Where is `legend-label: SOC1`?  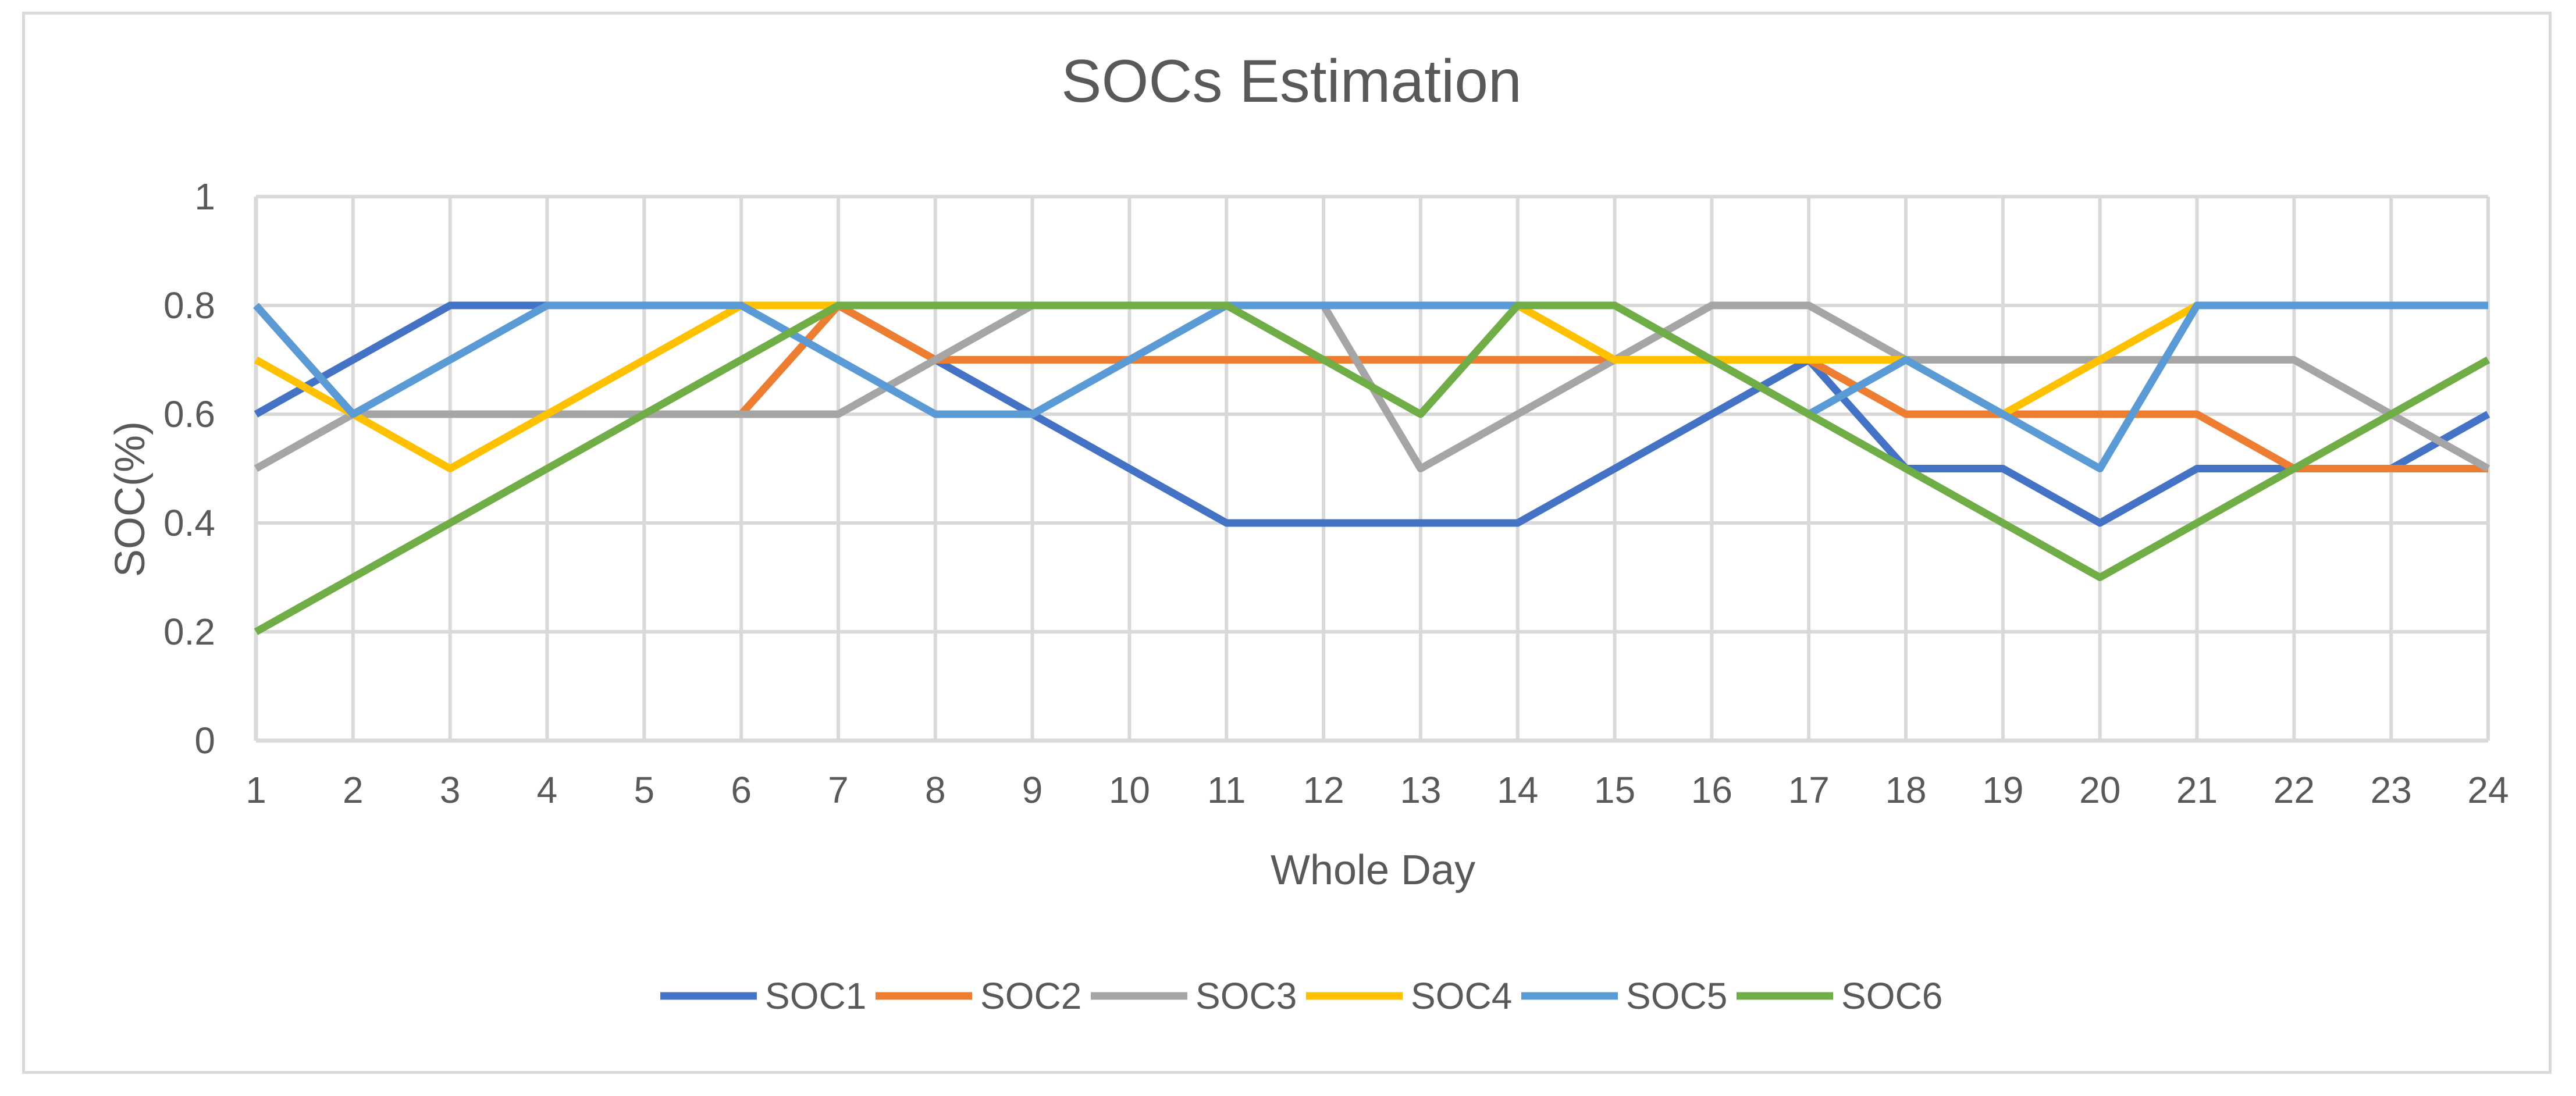
legend-label: SOC1 is located at coordinates (815, 996).